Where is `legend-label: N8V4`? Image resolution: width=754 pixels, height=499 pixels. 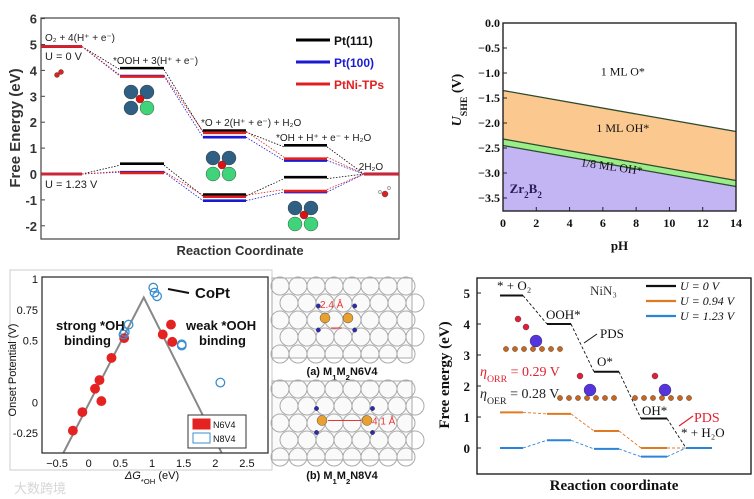 legend-label: N8V4 is located at coordinates (224, 439).